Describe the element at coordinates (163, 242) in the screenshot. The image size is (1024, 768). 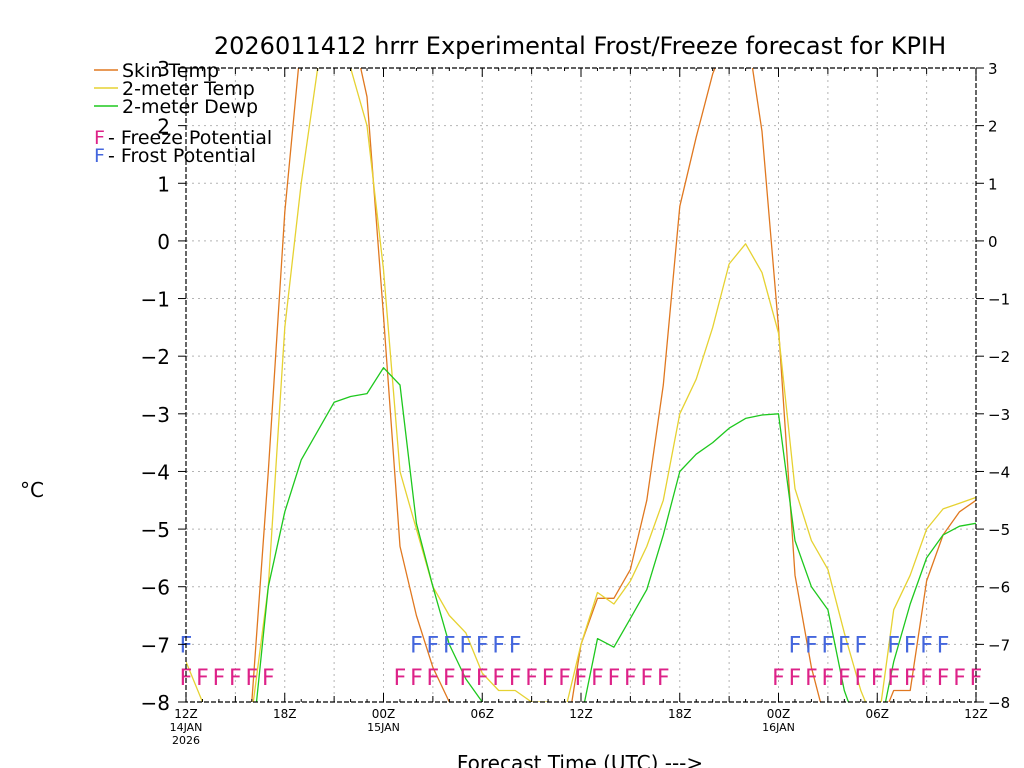
I see `y-tick-label-left: 0` at that location.